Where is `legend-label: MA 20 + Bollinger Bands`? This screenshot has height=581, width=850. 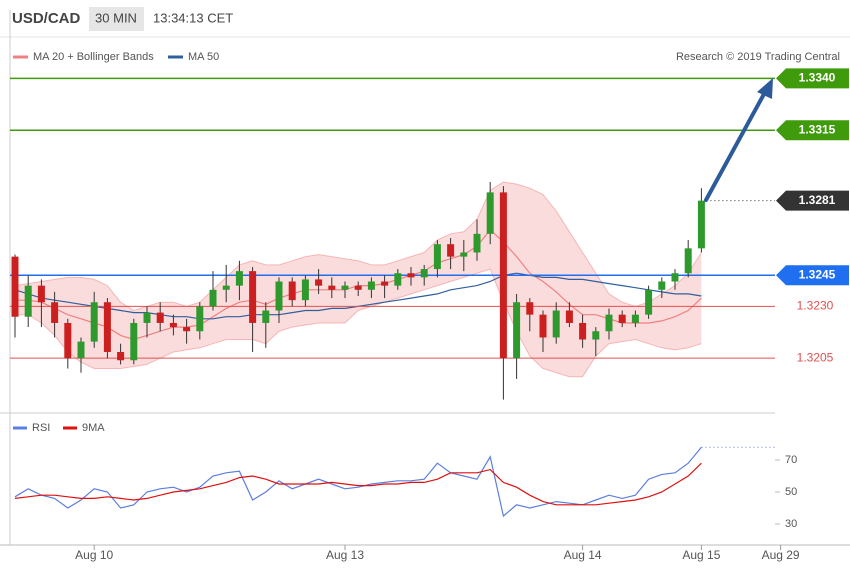
legend-label: MA 20 + Bollinger Bands is located at coordinates (93, 57).